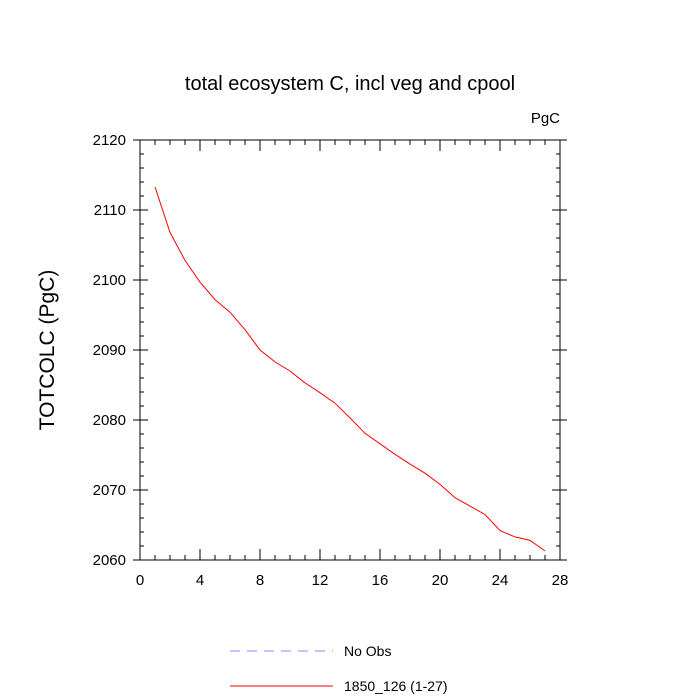  What do you see at coordinates (109, 490) in the screenshot?
I see `y-tick-label: 2070` at bounding box center [109, 490].